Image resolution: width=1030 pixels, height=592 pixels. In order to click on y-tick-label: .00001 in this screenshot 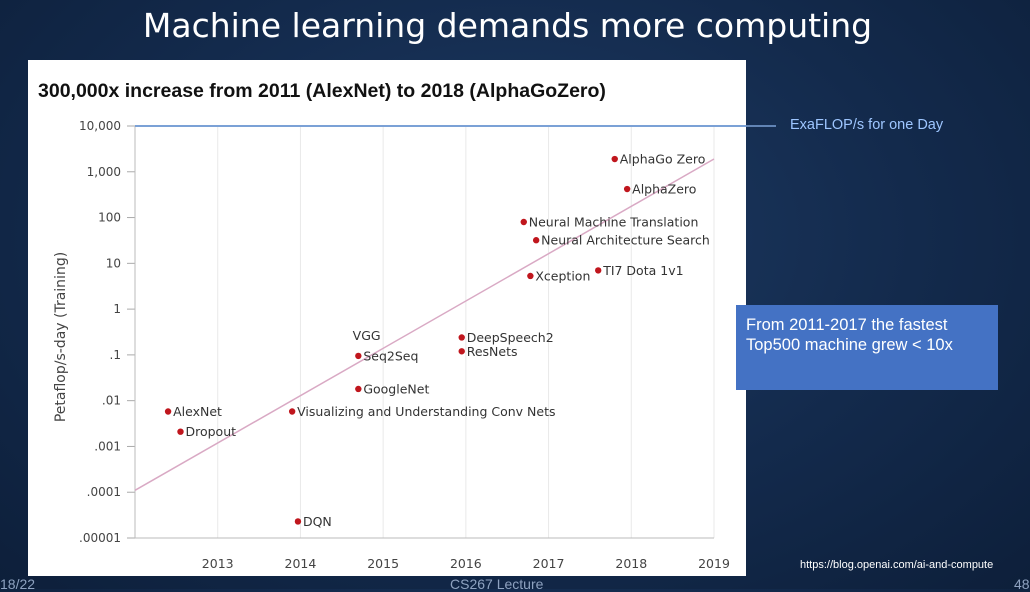, I will do `click(100, 538)`.